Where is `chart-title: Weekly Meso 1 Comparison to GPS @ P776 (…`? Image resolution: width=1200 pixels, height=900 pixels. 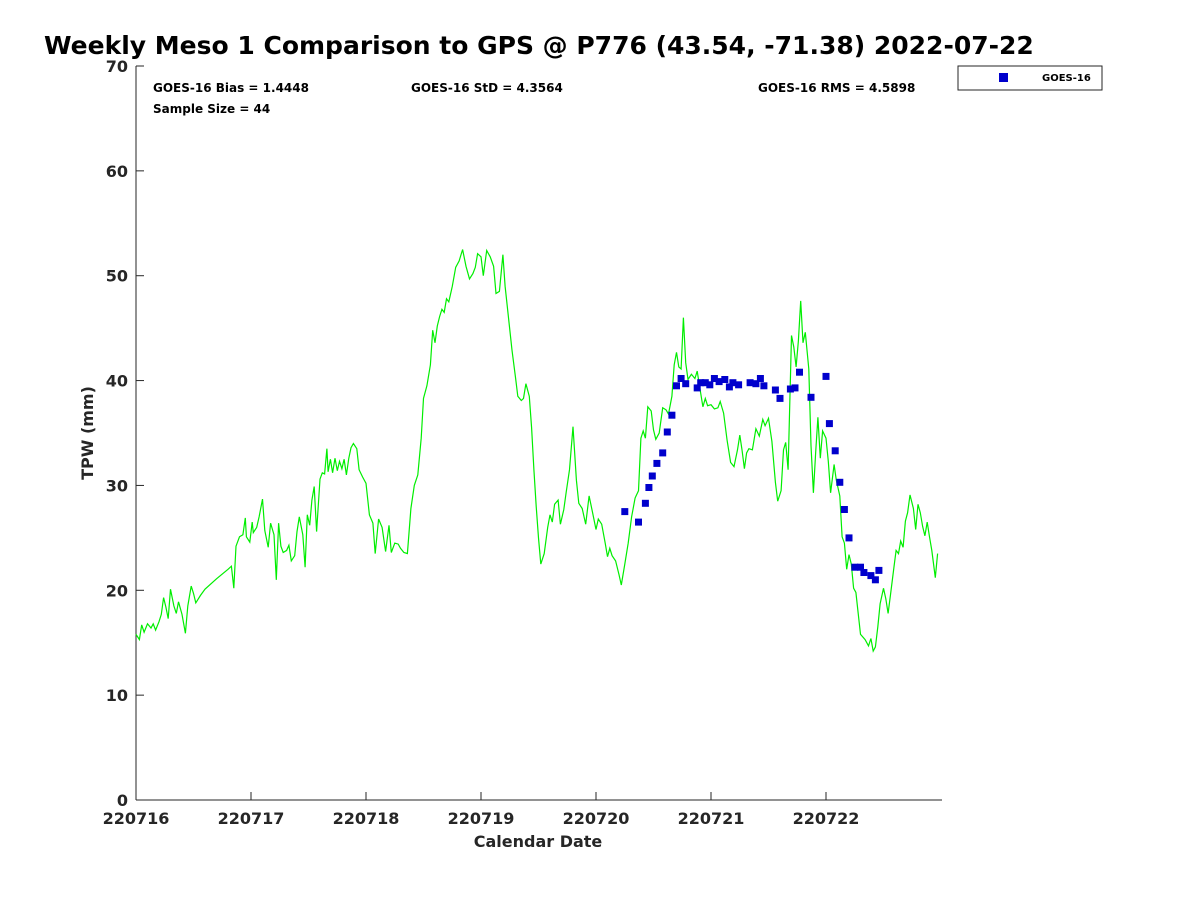 chart-title: Weekly Meso 1 Comparison to GPS @ P776 (… is located at coordinates (539, 45).